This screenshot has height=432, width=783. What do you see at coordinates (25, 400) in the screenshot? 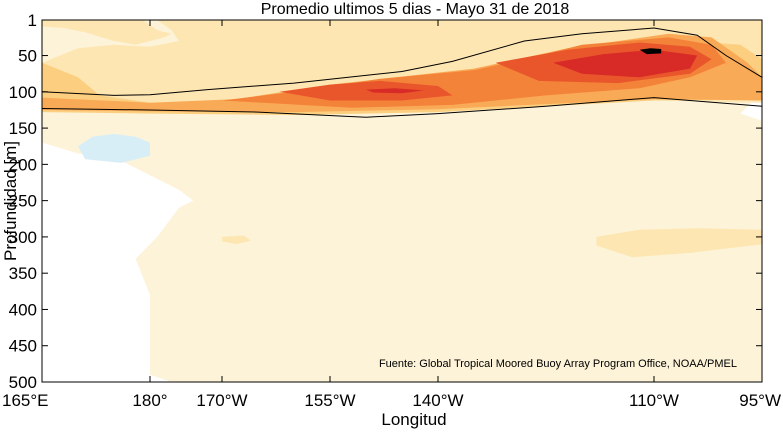
I see `x-tick-label-165: 165°E` at bounding box center [25, 400].